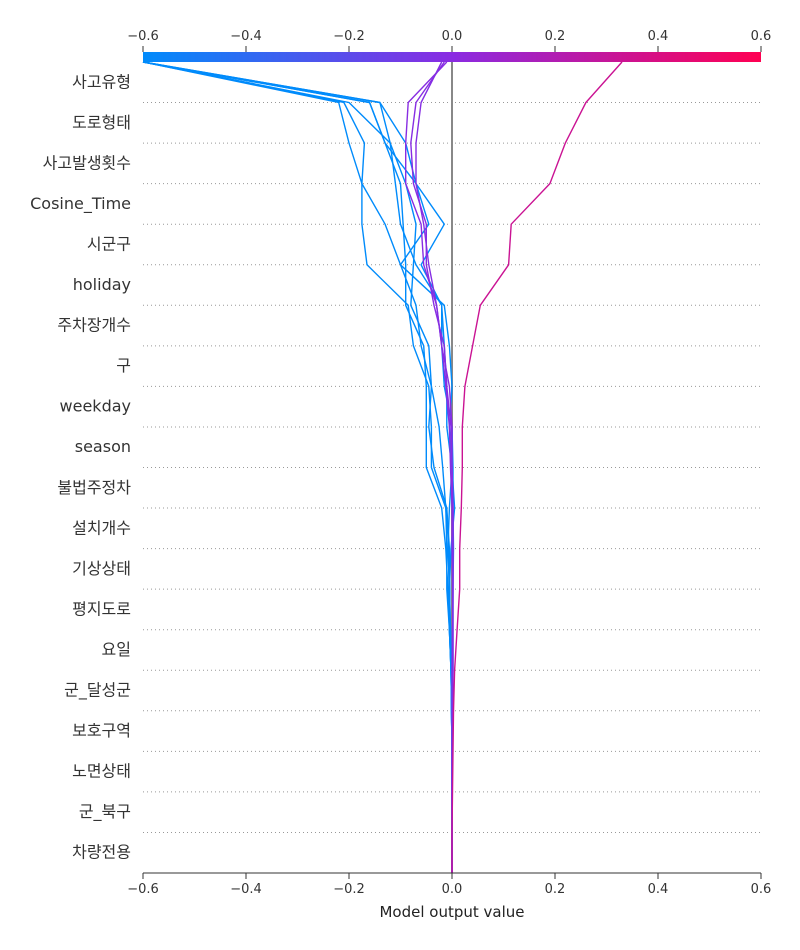 Image resolution: width=800 pixels, height=950 pixels. What do you see at coordinates (143, 889) in the screenshot?
I see `bottom-tick-label: −0.6` at bounding box center [143, 889].